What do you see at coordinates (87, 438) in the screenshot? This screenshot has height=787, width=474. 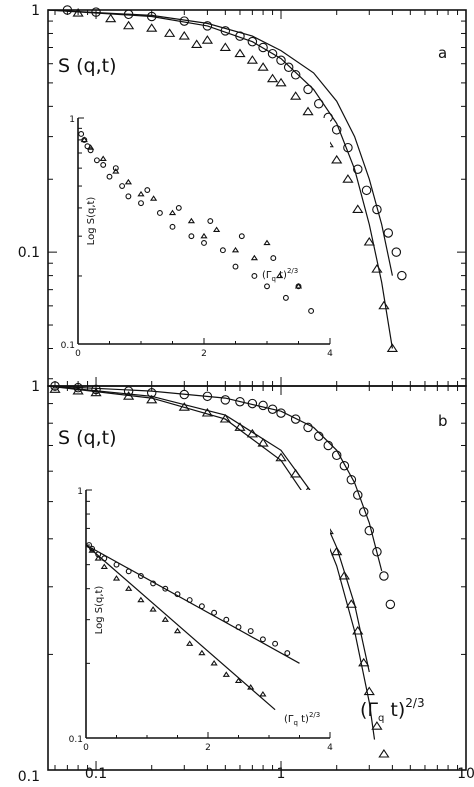 I see `y-axis-label: S (q,t)` at bounding box center [87, 438].